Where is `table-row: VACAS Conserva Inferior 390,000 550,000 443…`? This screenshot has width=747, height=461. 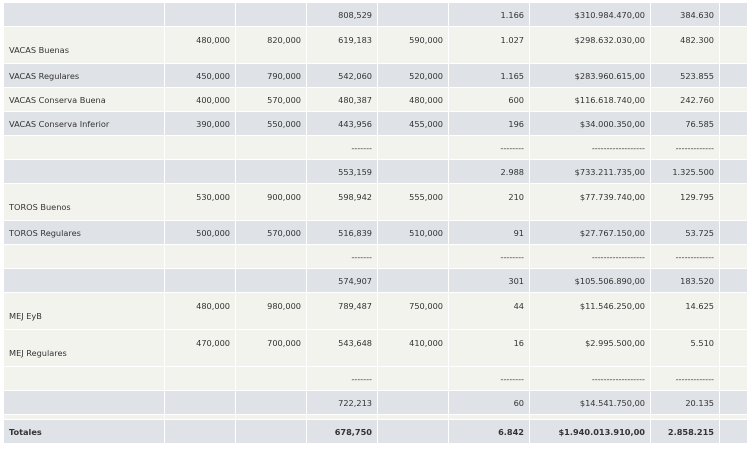
table-row: VACAS Conserva Inferior 390,000 550,000 443… is located at coordinates (375, 123).